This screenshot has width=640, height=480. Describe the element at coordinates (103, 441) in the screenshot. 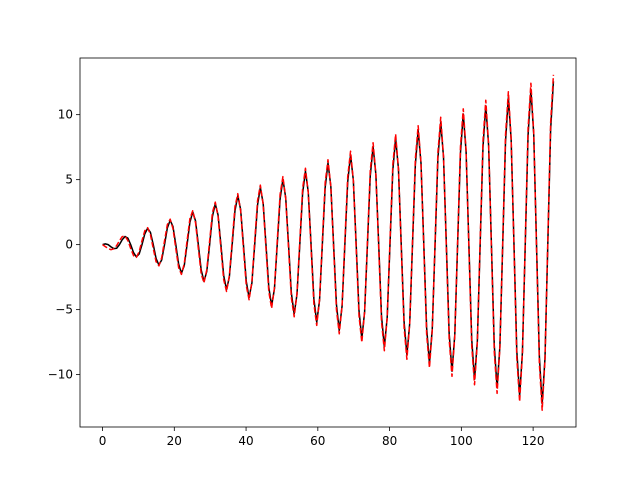

I see `x-tick-label: 0` at that location.